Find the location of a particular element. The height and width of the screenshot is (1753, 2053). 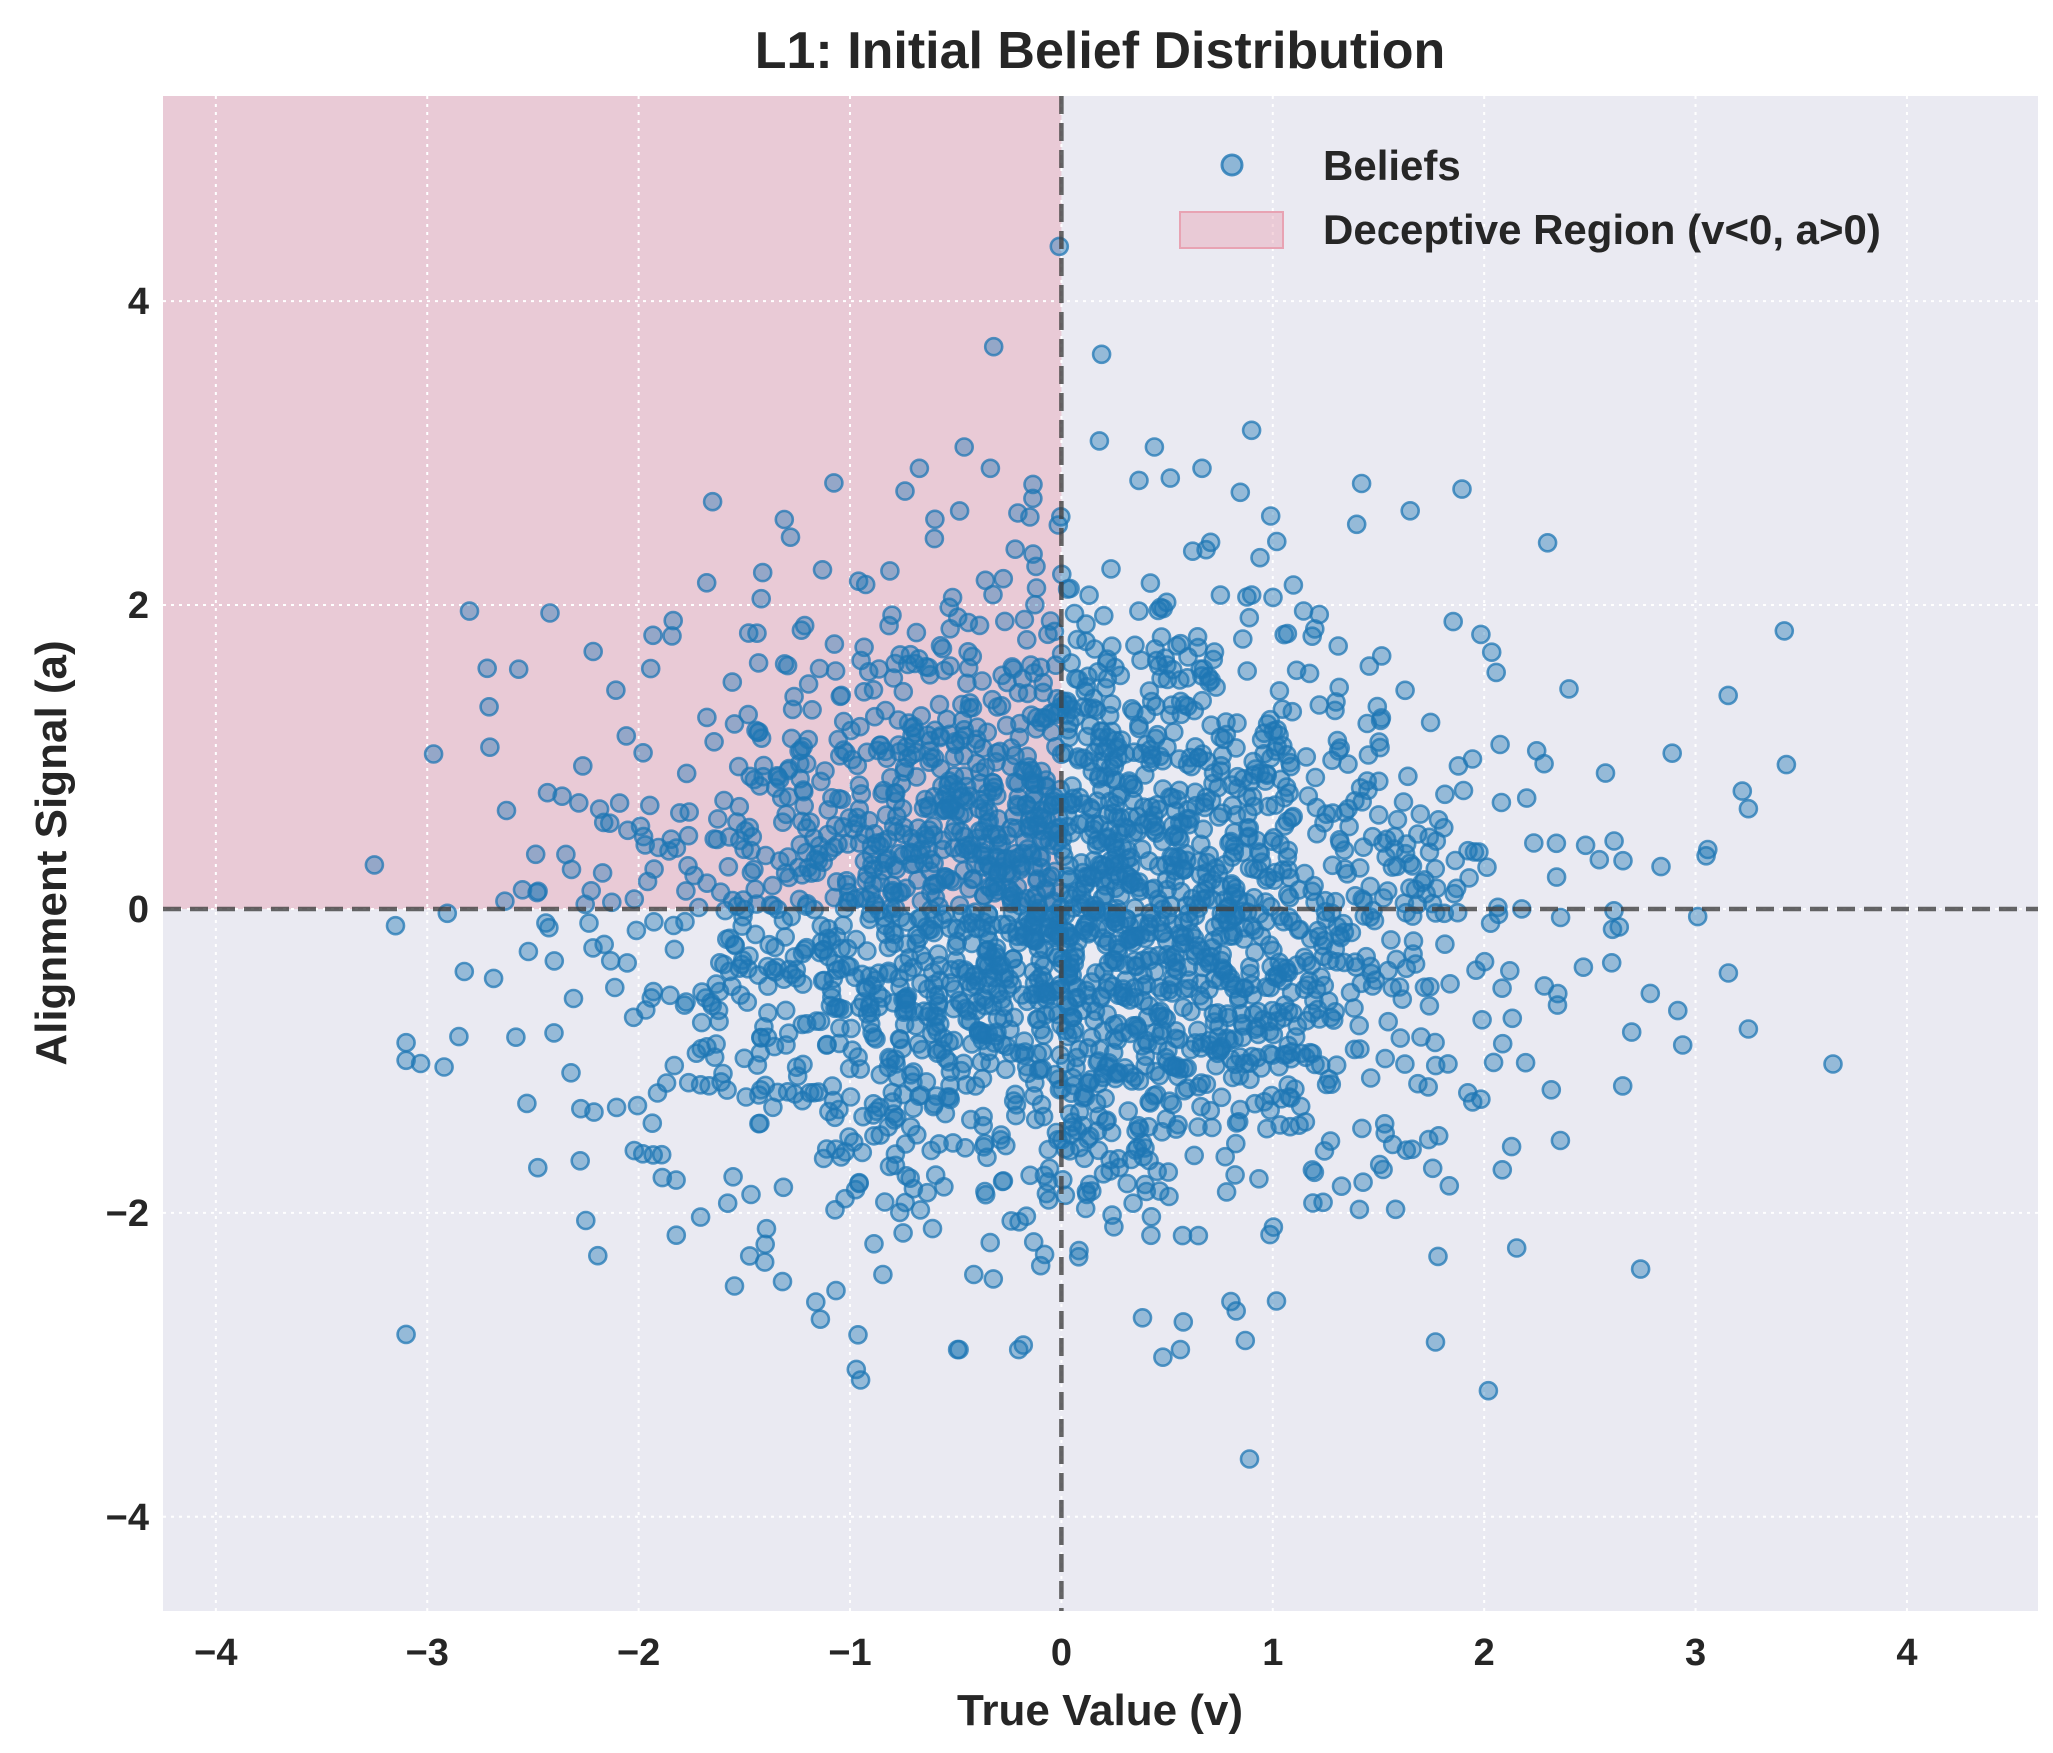

legend-label-deceptive-region: Deceptive Region (v<0, a>0) is located at coordinates (1602, 229).